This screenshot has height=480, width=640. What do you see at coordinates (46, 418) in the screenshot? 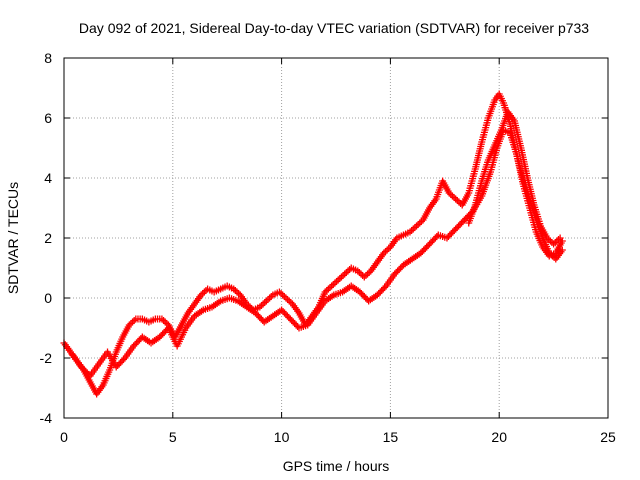
I see `y-tick-label: -4` at bounding box center [46, 418].